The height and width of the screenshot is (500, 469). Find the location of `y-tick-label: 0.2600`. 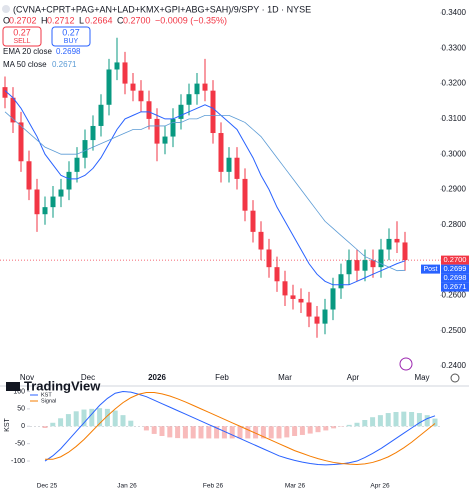

y-tick-label: 0.2600 is located at coordinates (454, 295).